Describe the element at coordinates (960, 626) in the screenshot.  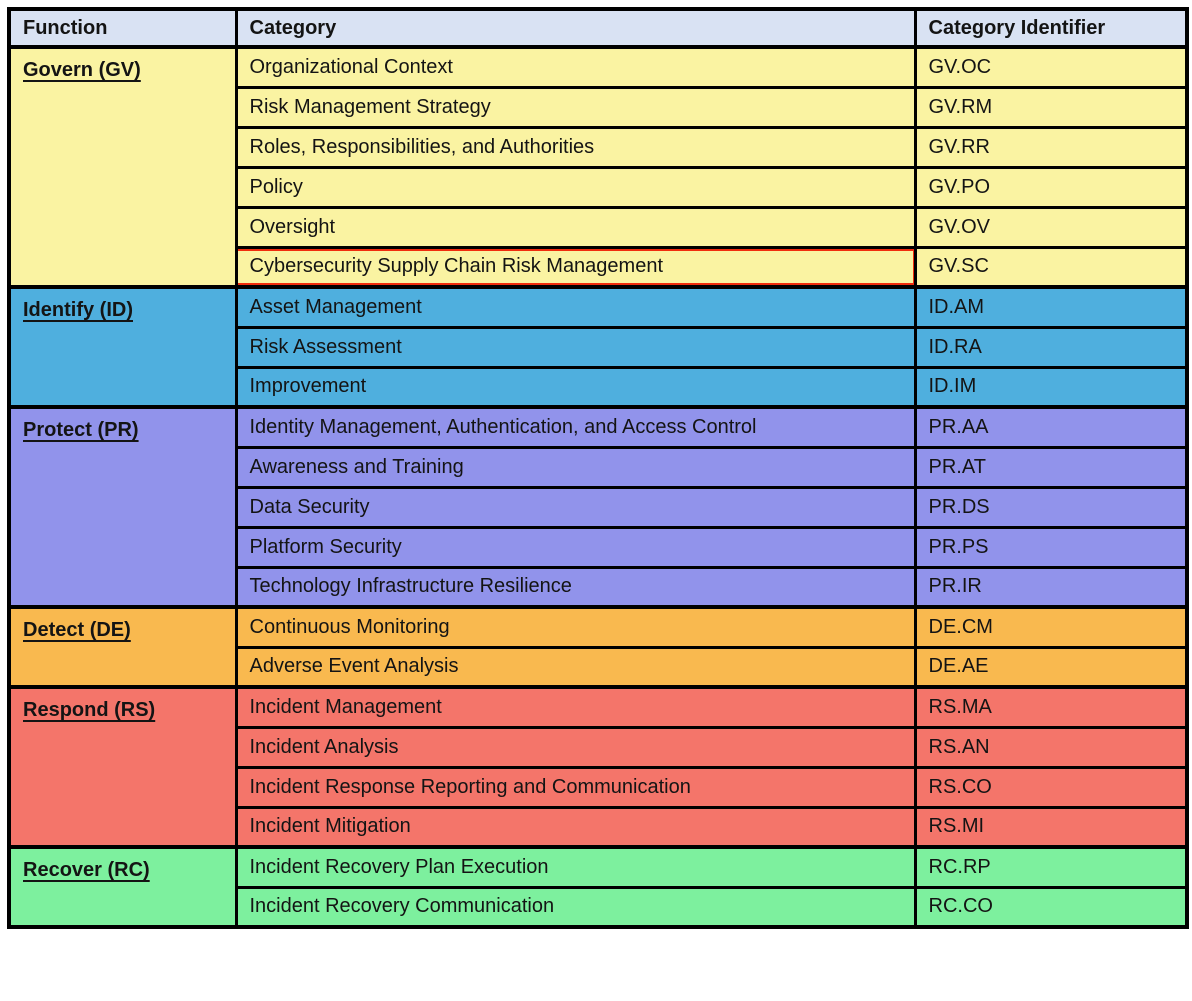
I see `category-identifier-label: DE.CM` at that location.